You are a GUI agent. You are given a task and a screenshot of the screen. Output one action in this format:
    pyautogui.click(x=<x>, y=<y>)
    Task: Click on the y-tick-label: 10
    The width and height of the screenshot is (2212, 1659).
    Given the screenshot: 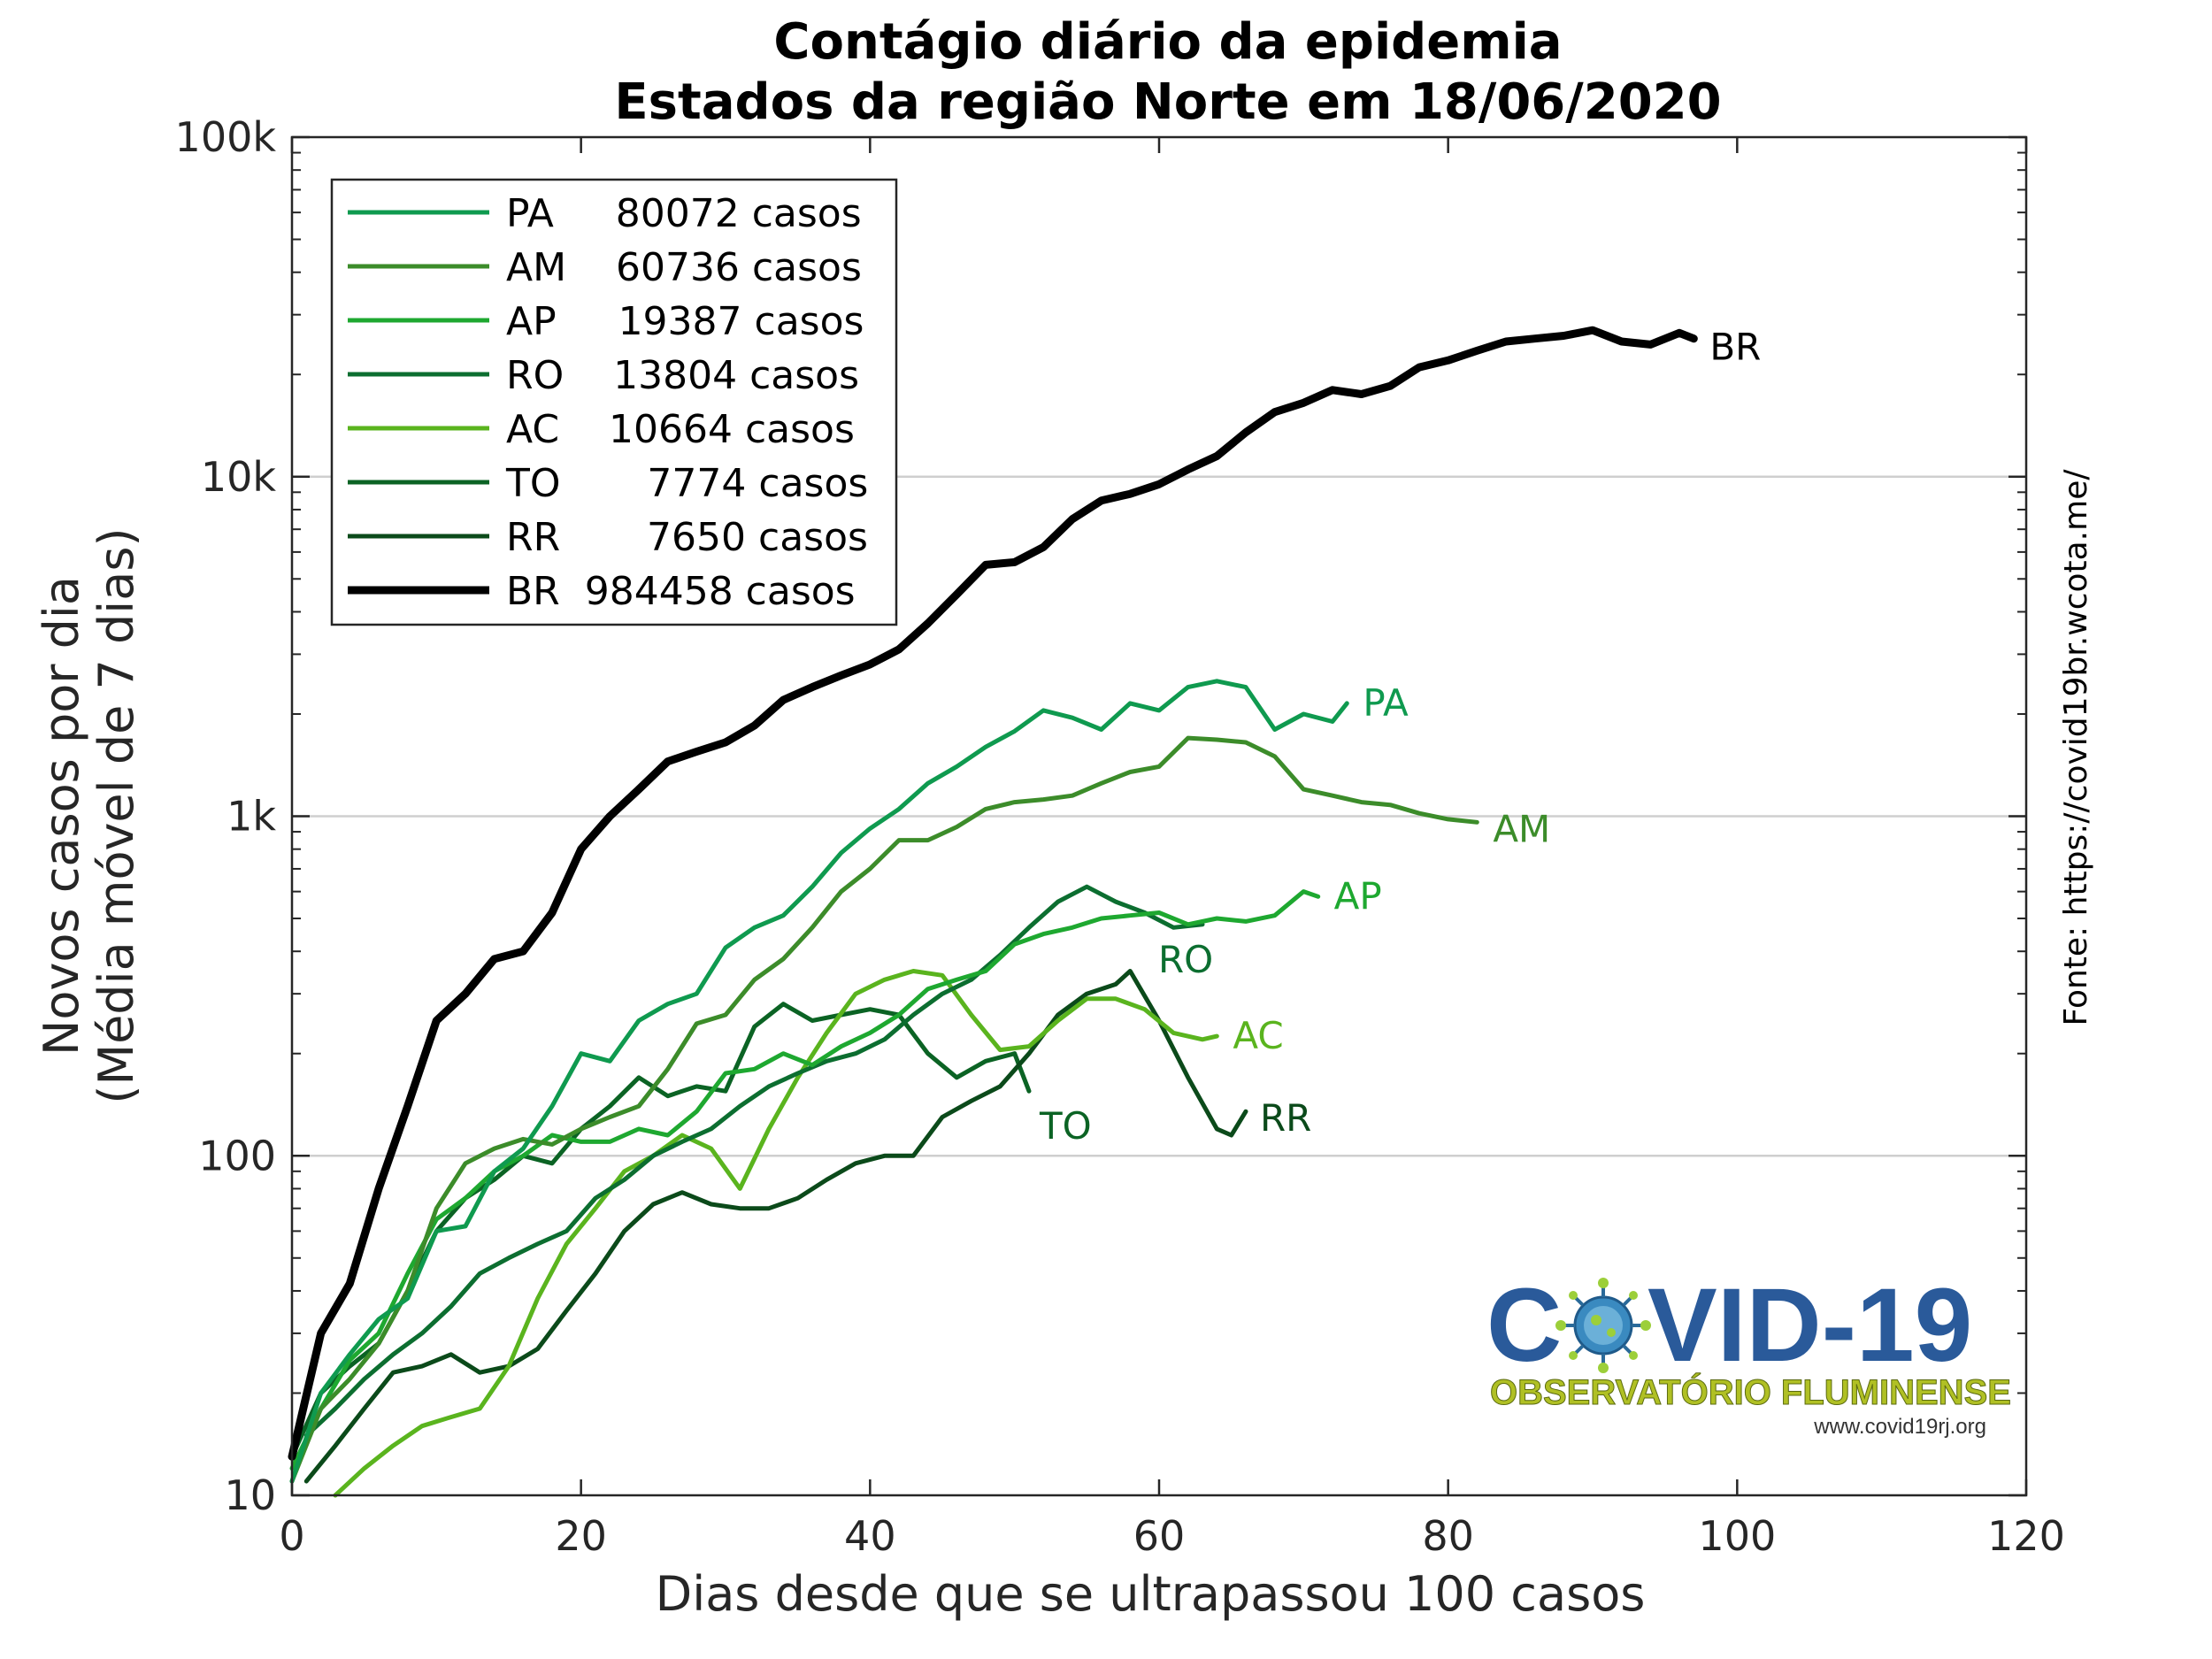 What is the action you would take?
    pyautogui.click(x=250, y=1495)
    